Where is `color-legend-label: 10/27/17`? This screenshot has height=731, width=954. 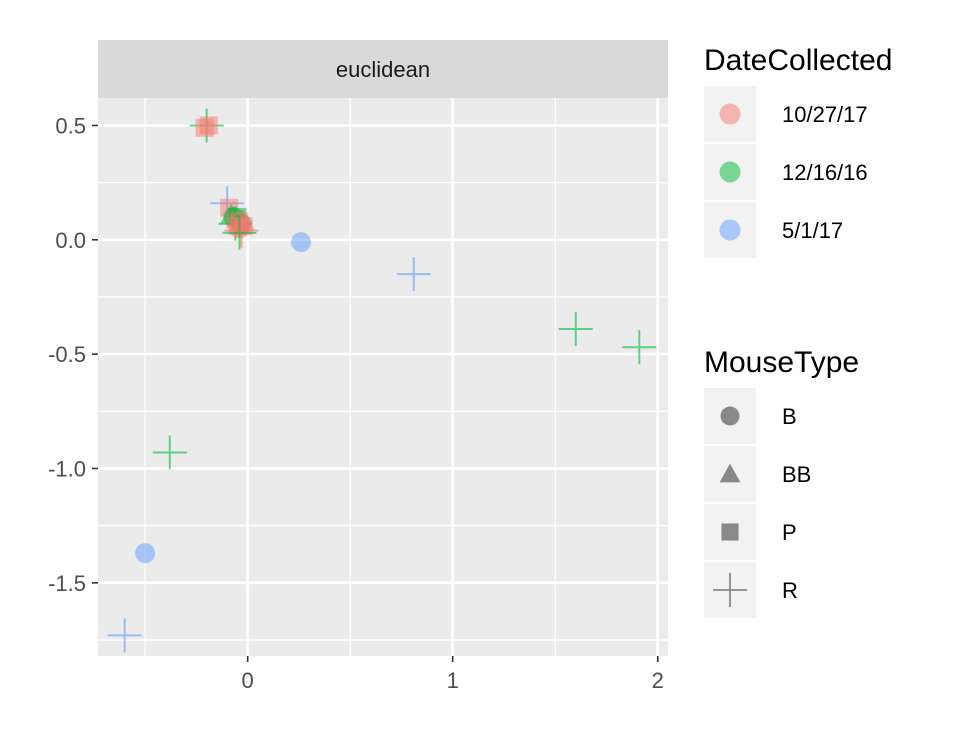 color-legend-label: 10/27/17 is located at coordinates (825, 114).